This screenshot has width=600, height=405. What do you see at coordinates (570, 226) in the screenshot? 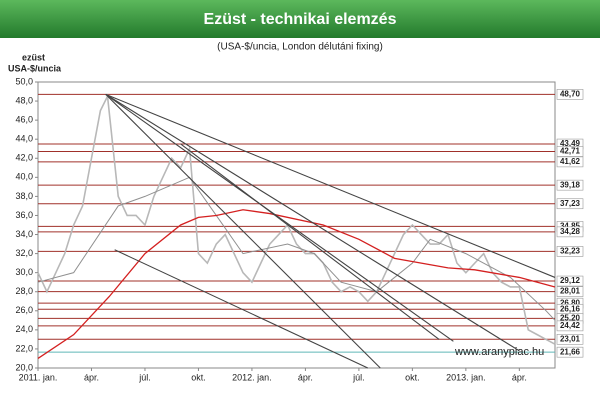
I see `level-label: 34,85` at bounding box center [570, 226].